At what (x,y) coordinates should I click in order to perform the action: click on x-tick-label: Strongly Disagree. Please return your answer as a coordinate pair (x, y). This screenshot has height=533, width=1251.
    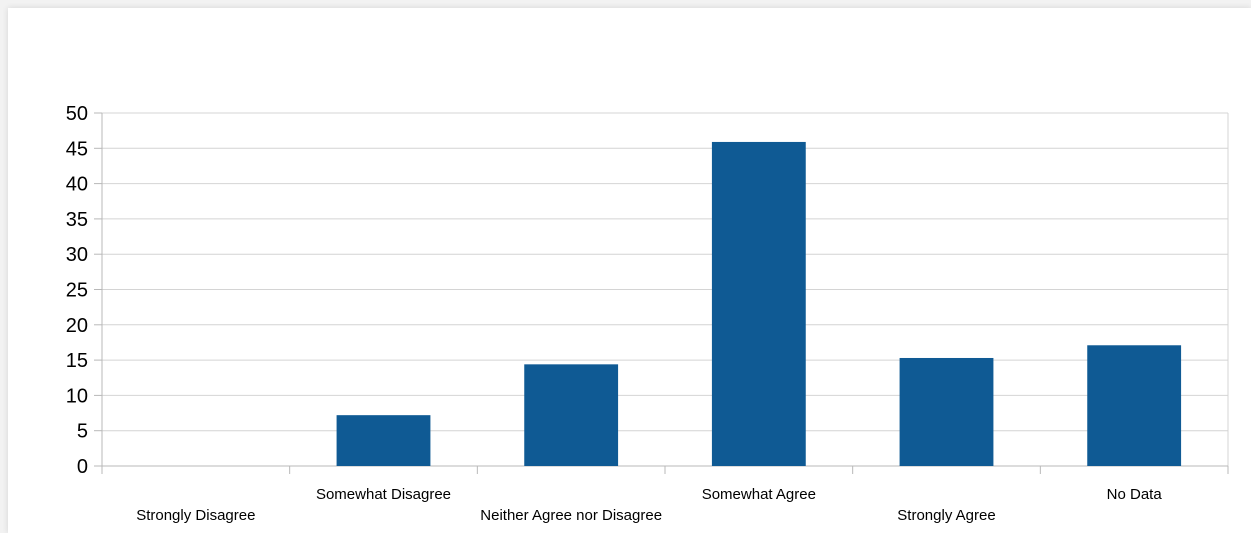
    Looking at the image, I should click on (195, 515).